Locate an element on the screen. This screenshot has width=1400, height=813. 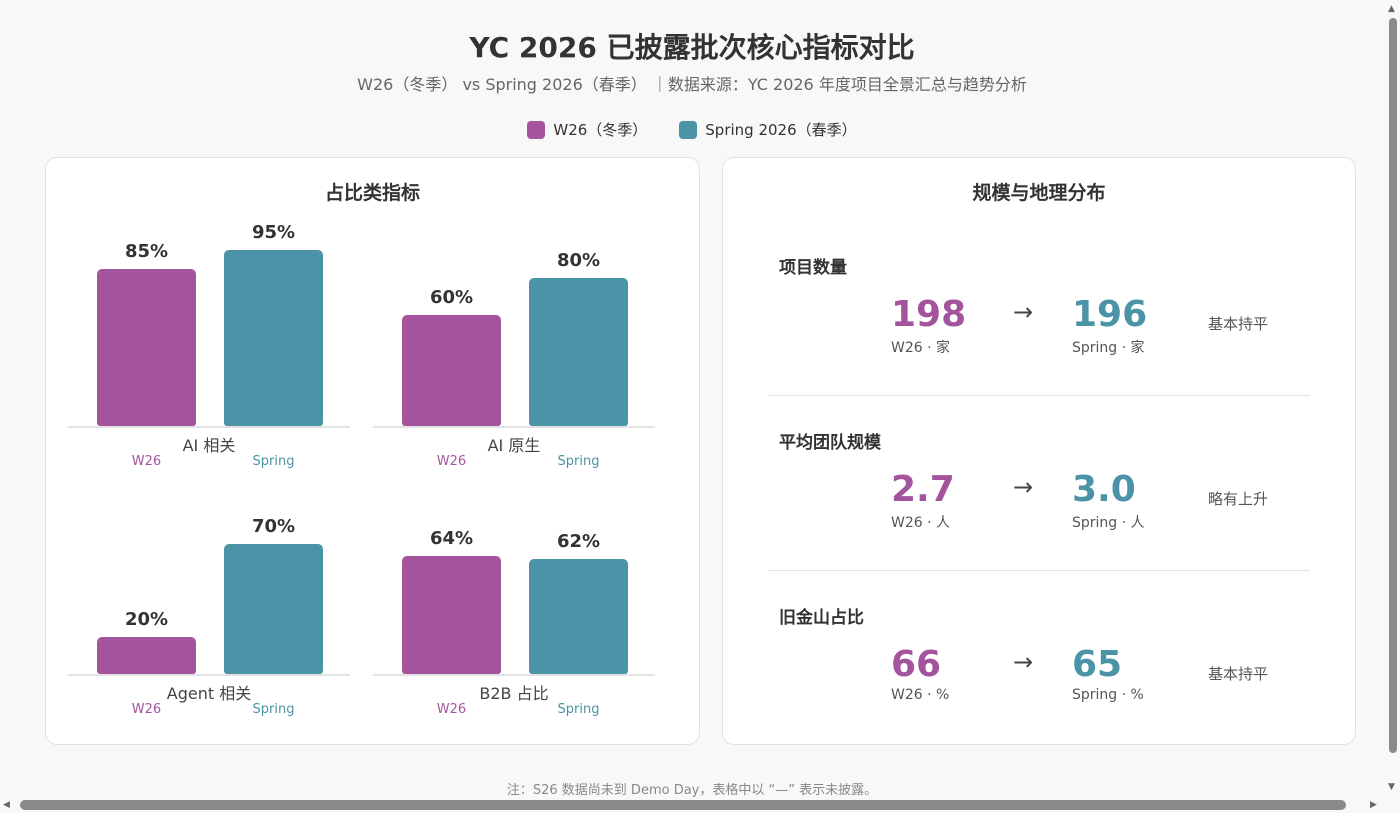
metric-value-spring: 196 is located at coordinates (1110, 314).